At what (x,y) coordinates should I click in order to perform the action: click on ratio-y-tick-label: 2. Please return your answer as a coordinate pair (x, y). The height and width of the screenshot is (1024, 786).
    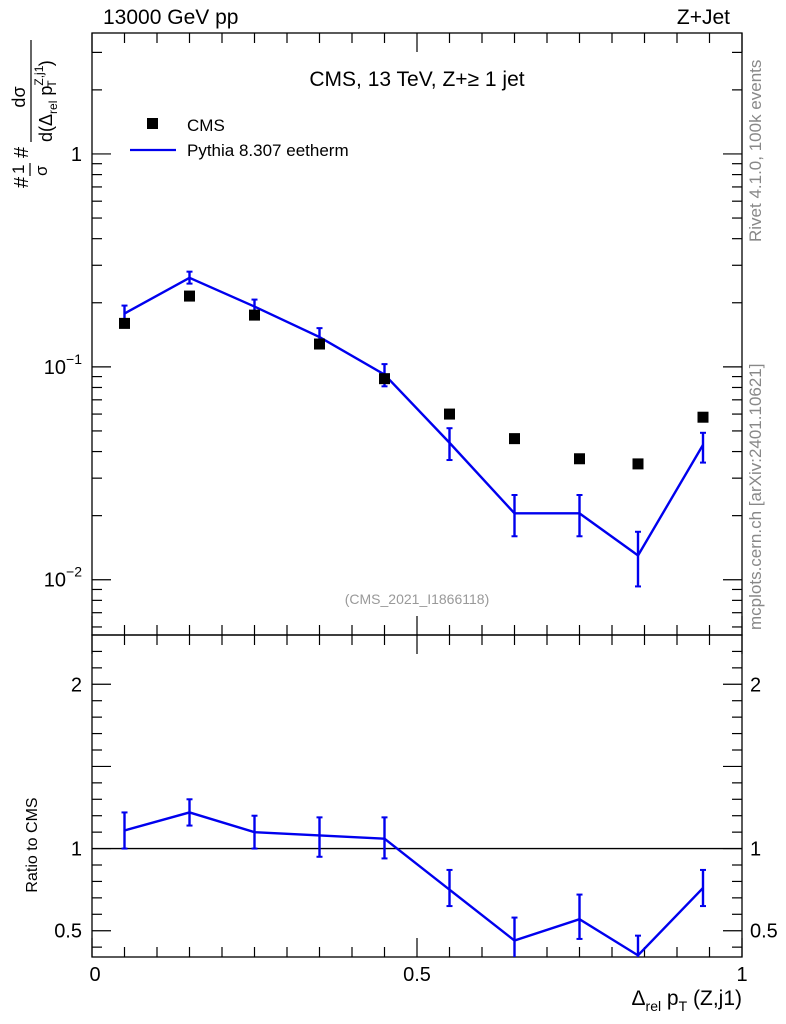
    Looking at the image, I should click on (76, 685).